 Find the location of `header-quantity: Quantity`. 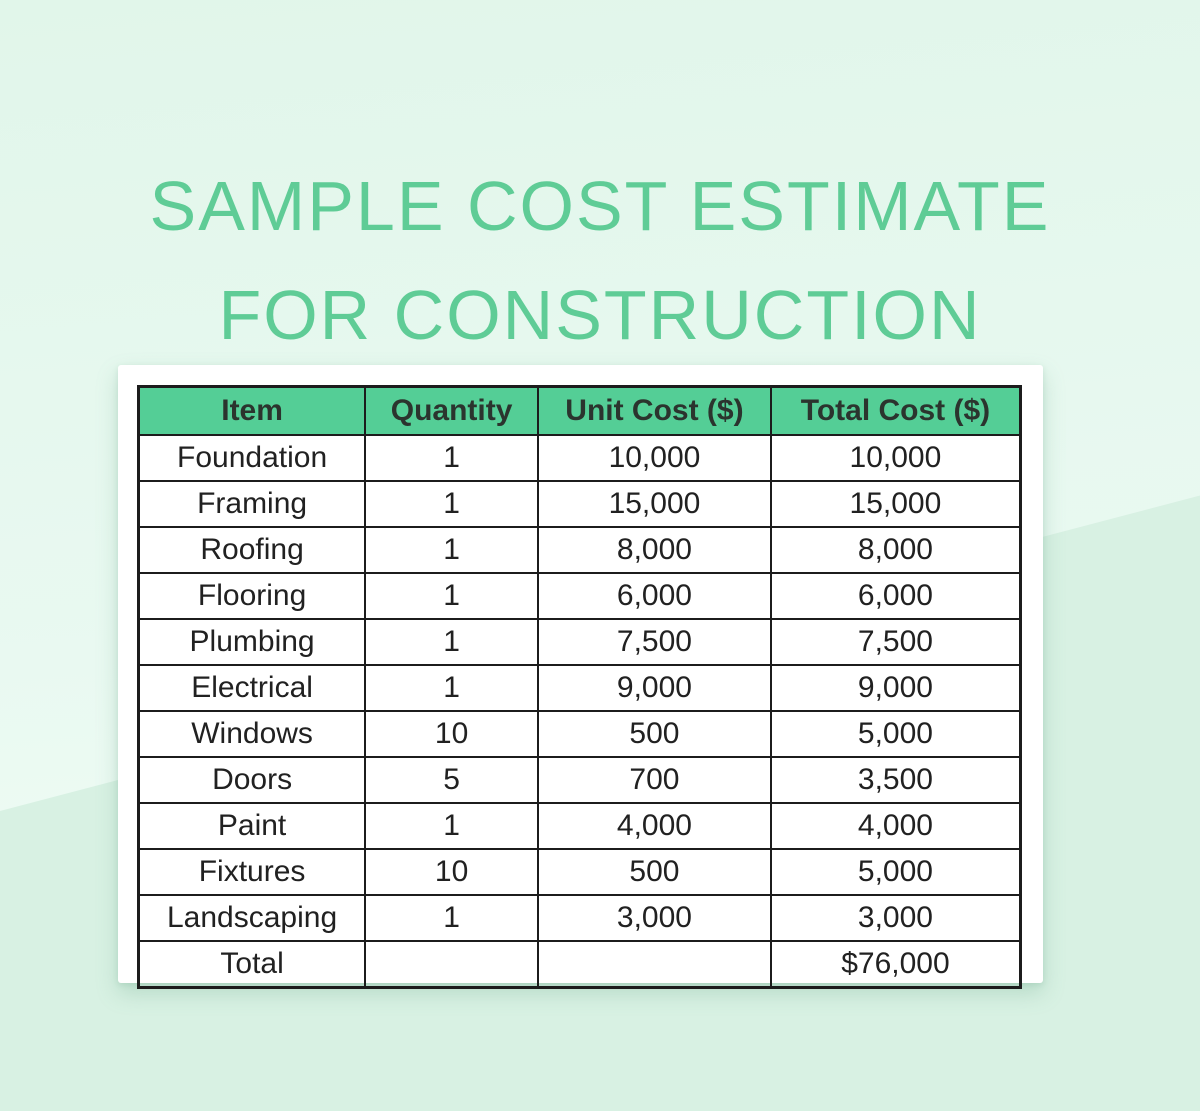

header-quantity: Quantity is located at coordinates (452, 410).